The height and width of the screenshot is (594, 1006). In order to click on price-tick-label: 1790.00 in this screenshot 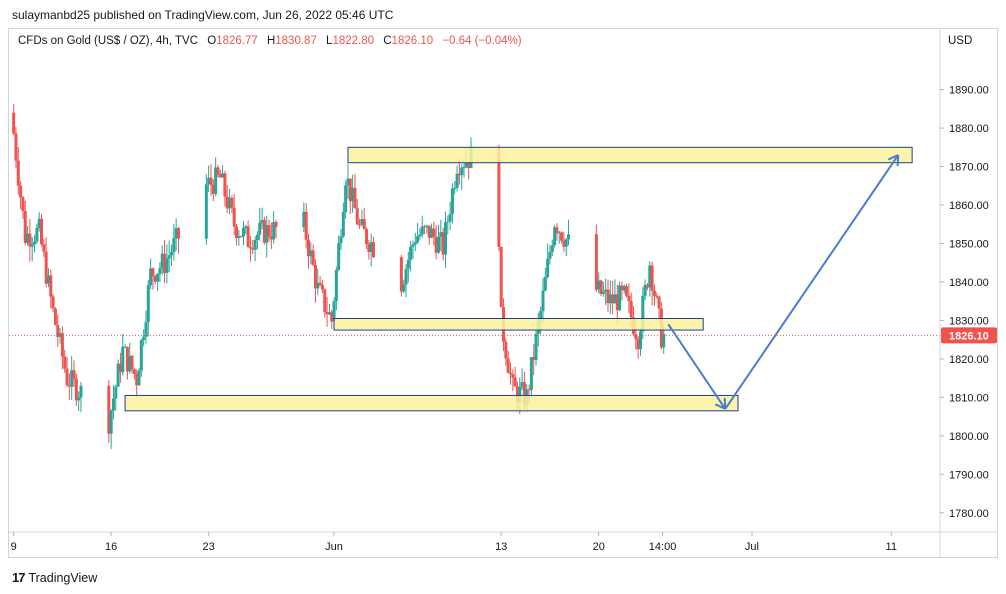, I will do `click(969, 475)`.